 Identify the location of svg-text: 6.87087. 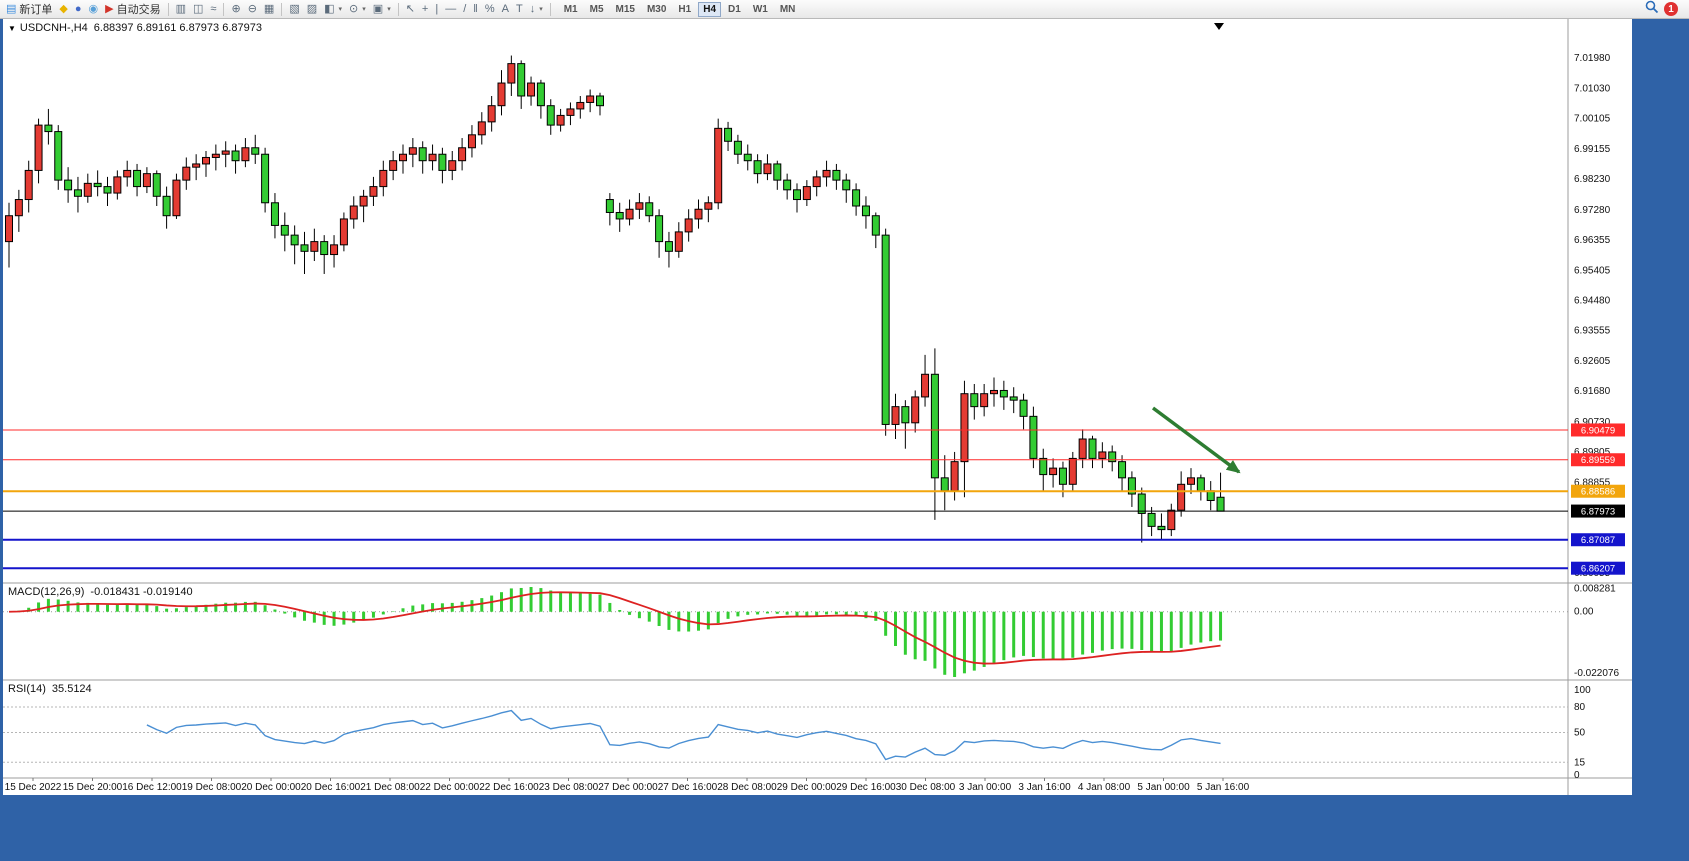
(1598, 540).